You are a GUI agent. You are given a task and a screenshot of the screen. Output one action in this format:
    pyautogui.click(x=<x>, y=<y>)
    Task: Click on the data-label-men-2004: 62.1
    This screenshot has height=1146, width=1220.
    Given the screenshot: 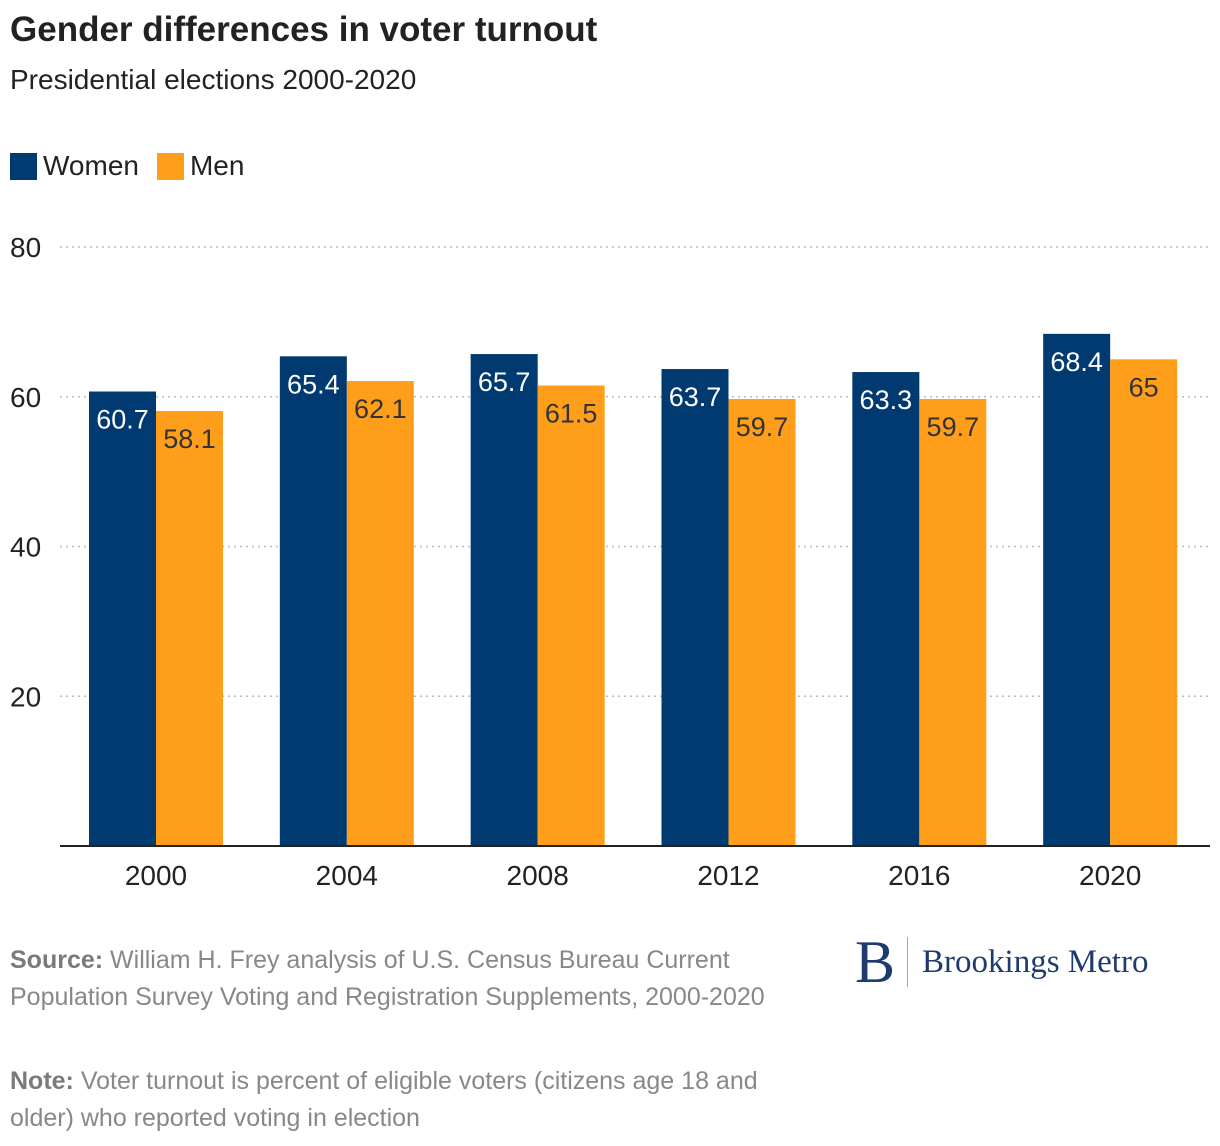 What is the action you would take?
    pyautogui.click(x=380, y=409)
    